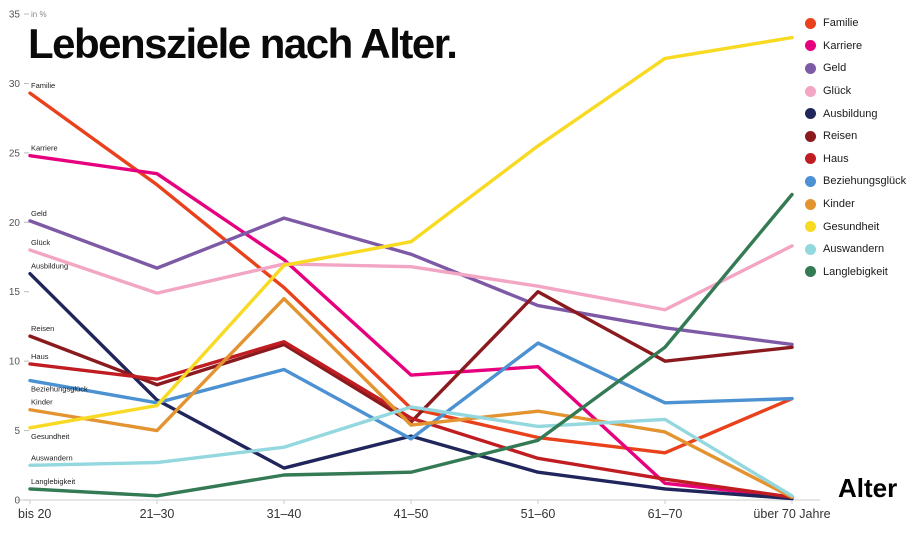 The image size is (915, 533). What do you see at coordinates (243, 43) in the screenshot?
I see `chart-title: Lebensziele nach Alter.` at bounding box center [243, 43].